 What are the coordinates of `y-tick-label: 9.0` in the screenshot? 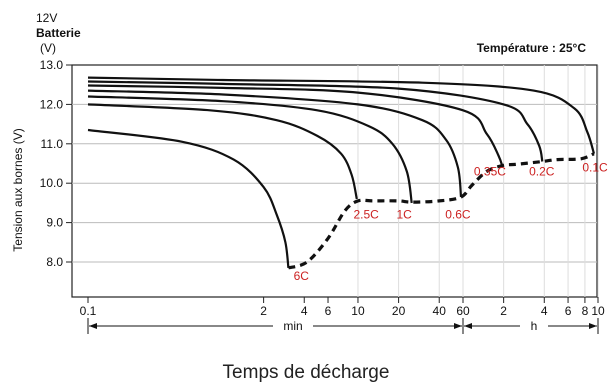 It's located at (54, 223).